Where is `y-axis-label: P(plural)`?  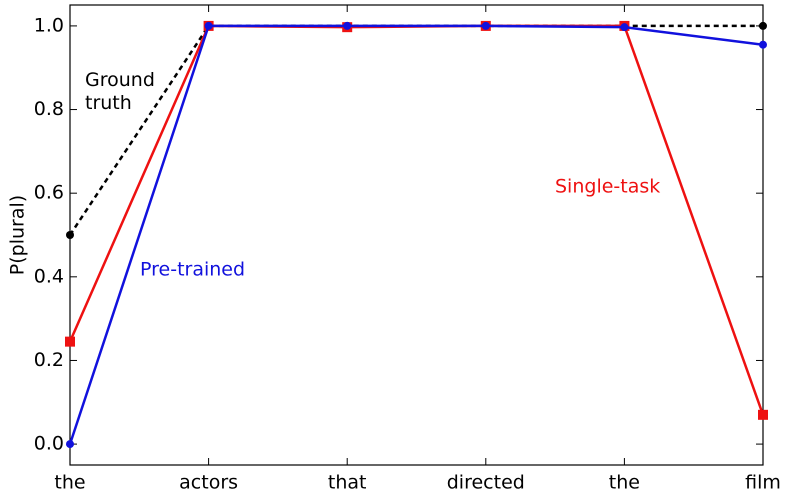 y-axis-label: P(plural) is located at coordinates (18, 235).